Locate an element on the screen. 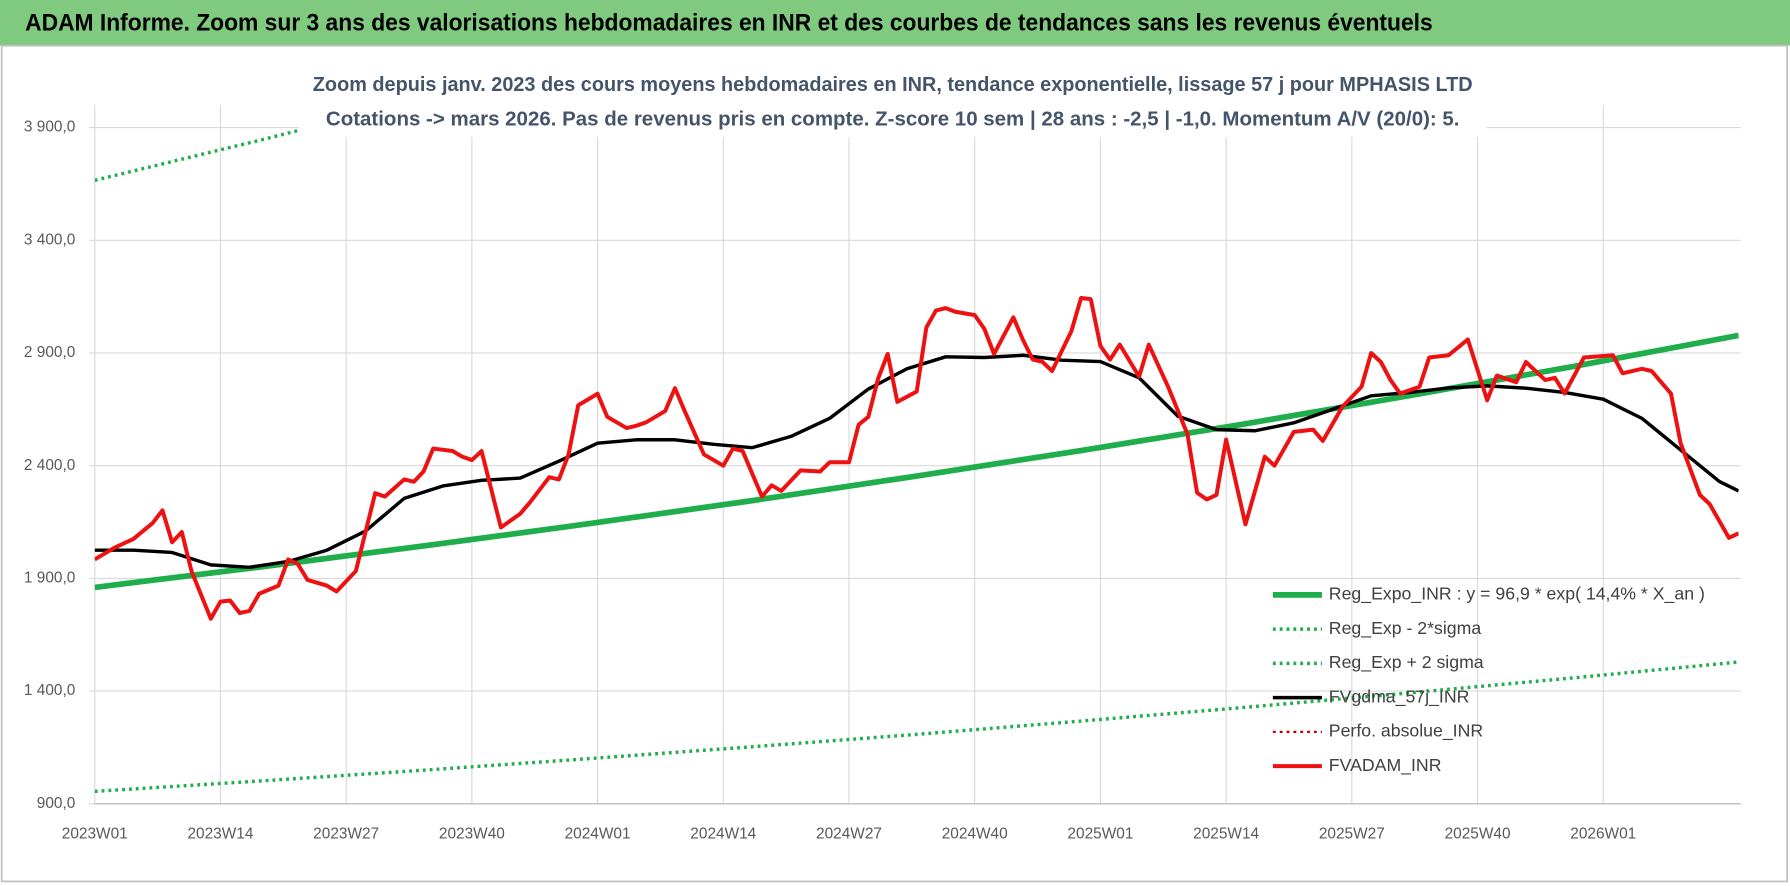  x-tick-label: 2026W01 is located at coordinates (1603, 834).